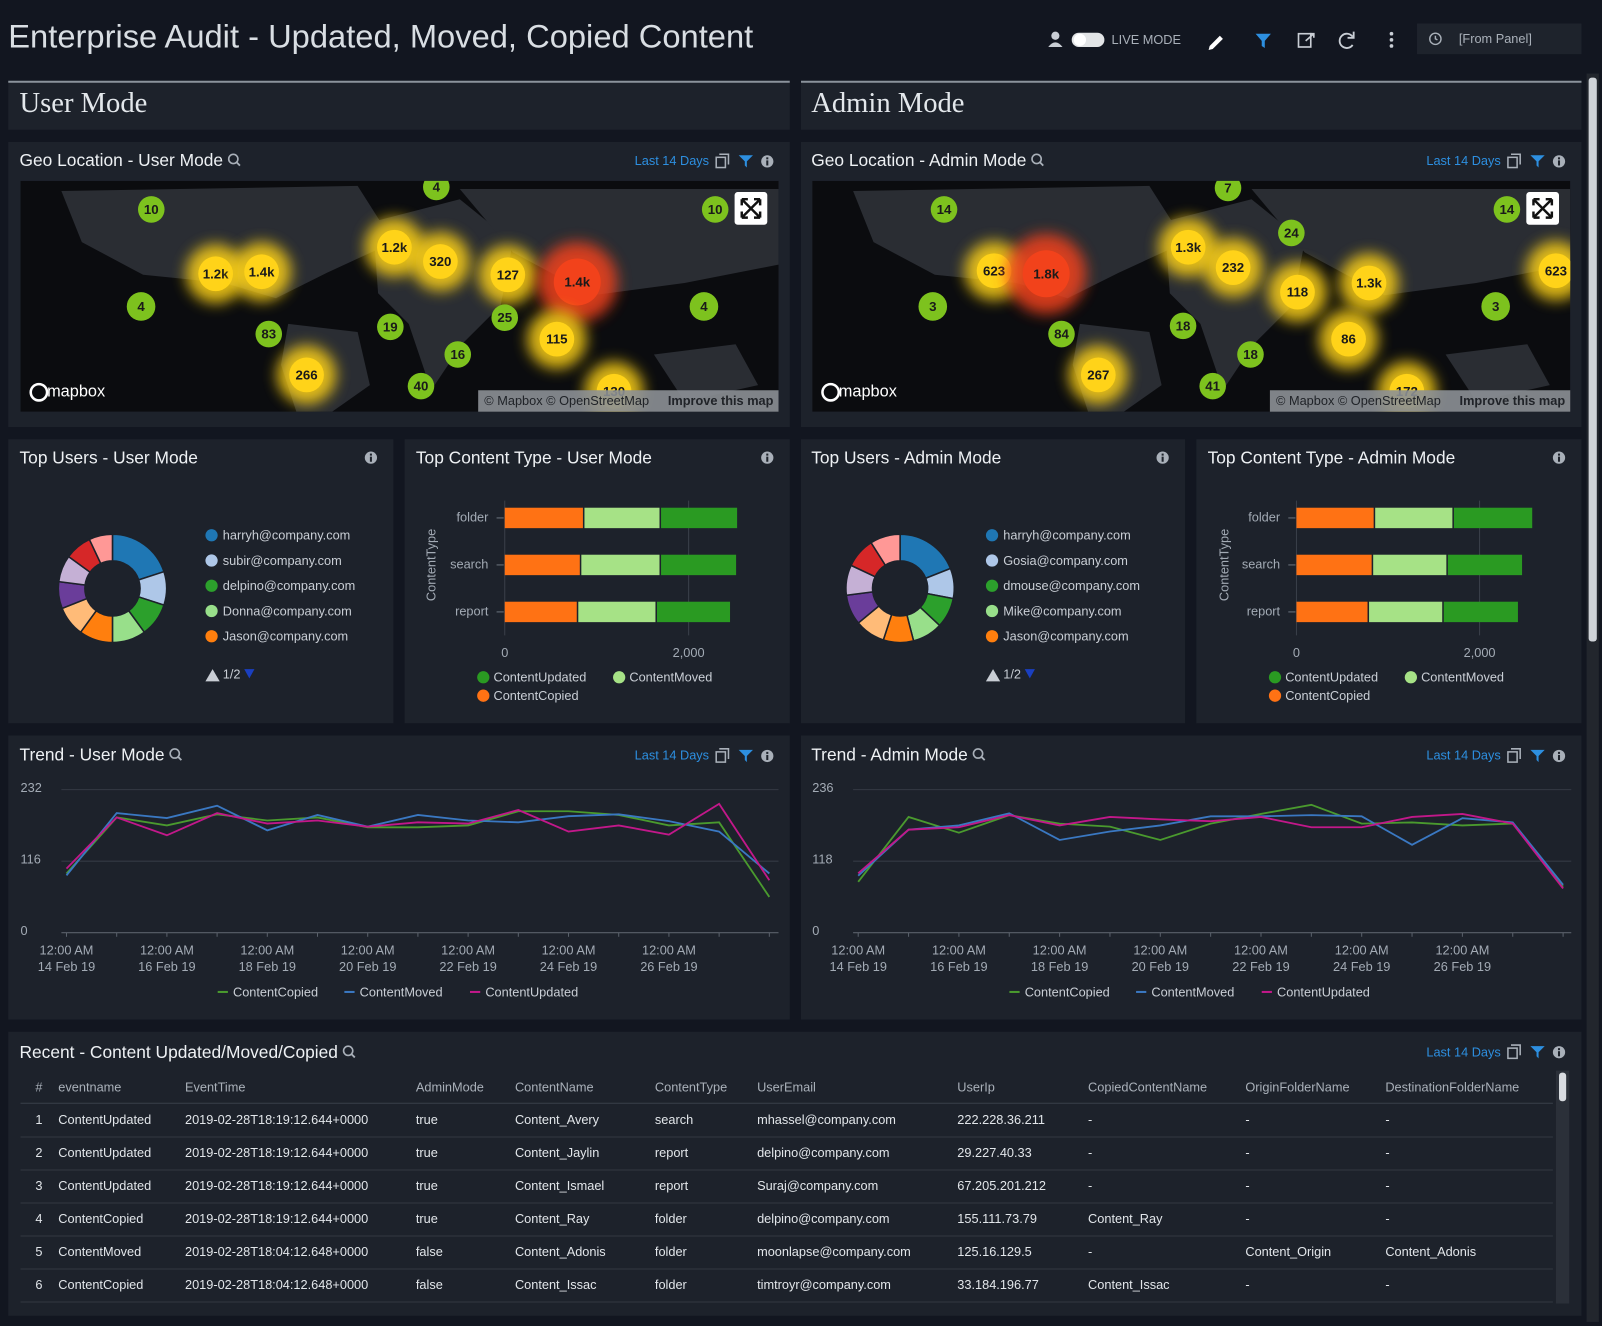 Image resolution: width=1602 pixels, height=1326 pixels. What do you see at coordinates (276, 1251) in the screenshot?
I see `table-cell: 2019-02-28T18:04:12.648+0000` at bounding box center [276, 1251].